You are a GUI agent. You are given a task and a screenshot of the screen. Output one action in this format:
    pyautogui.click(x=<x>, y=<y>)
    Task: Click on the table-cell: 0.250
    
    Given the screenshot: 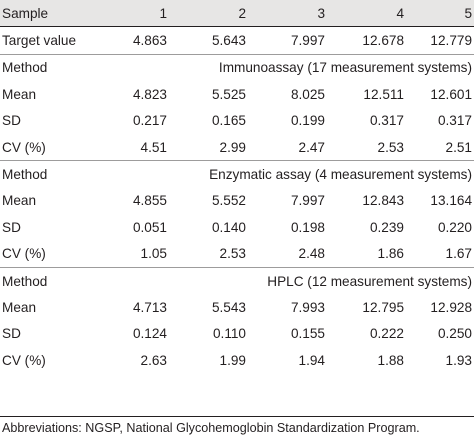 What is the action you would take?
    pyautogui.click(x=454, y=334)
    